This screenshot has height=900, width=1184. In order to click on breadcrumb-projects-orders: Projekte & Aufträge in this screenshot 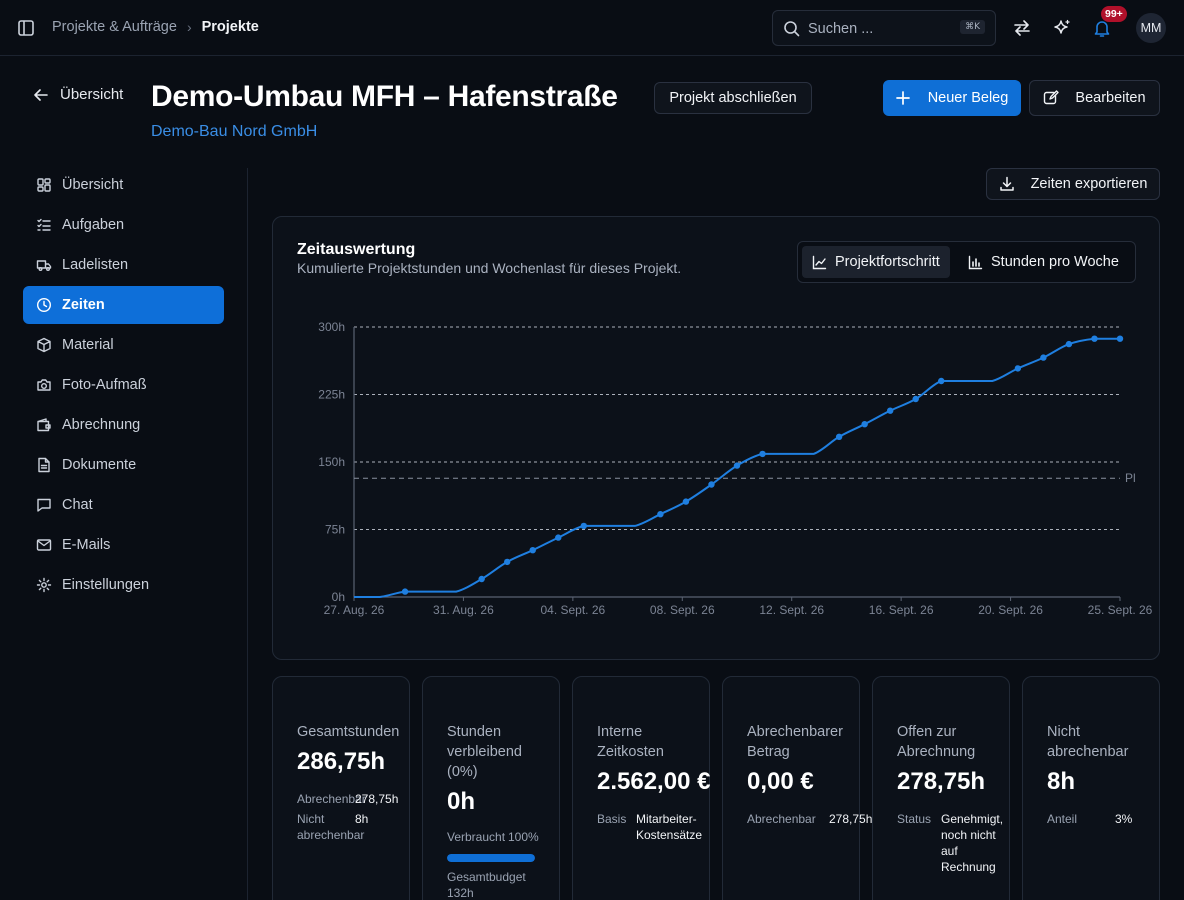, I will do `click(114, 27)`.